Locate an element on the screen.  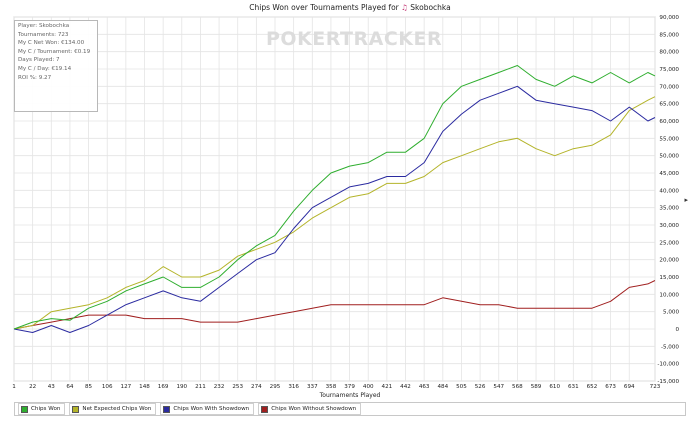
legend-item-net-expected: Net Expected Chips Won is located at coordinates (113, 409).